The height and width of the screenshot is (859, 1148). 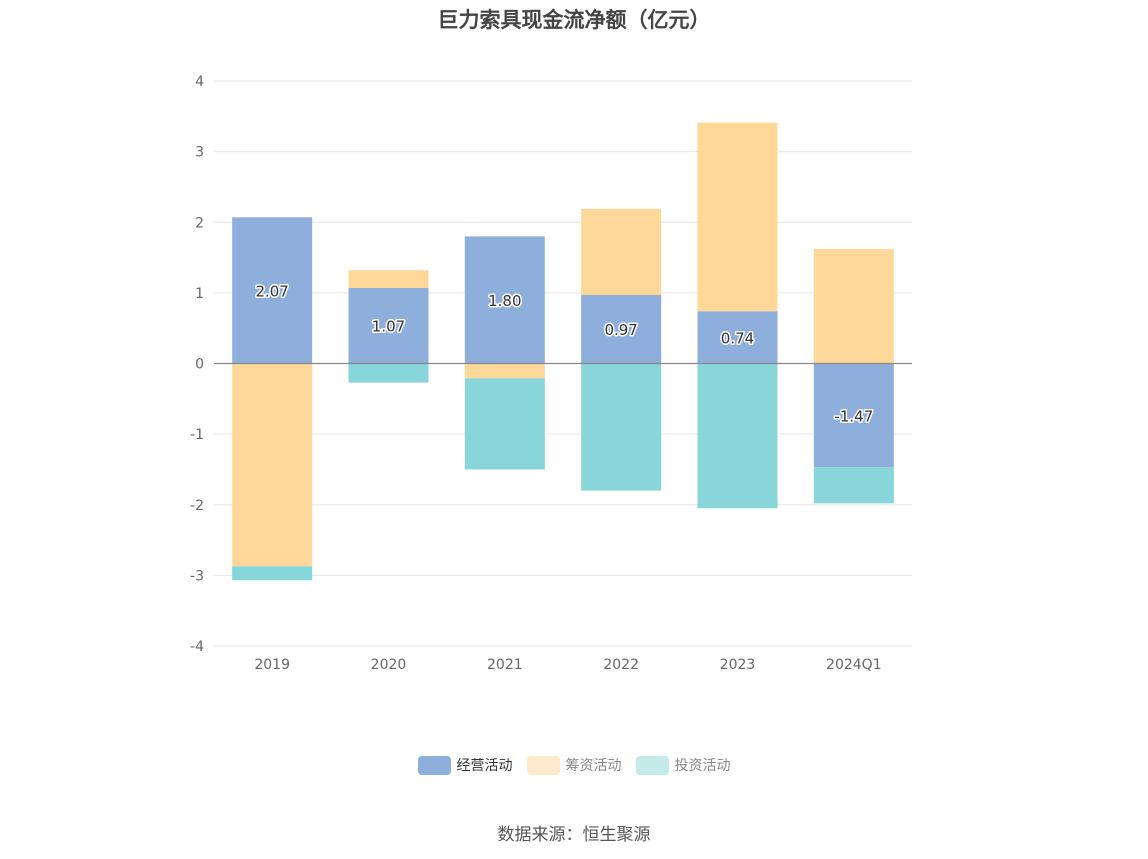 What do you see at coordinates (272, 665) in the screenshot?
I see `x-tick-label: 2019` at bounding box center [272, 665].